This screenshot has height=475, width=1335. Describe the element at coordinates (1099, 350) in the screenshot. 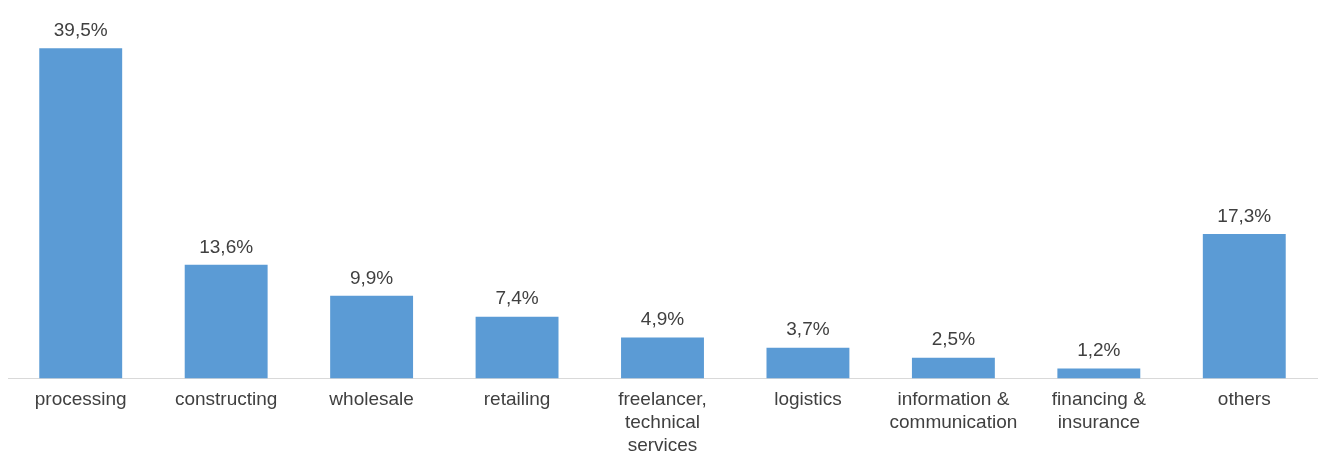

I see `data-label: 1,2%` at that location.